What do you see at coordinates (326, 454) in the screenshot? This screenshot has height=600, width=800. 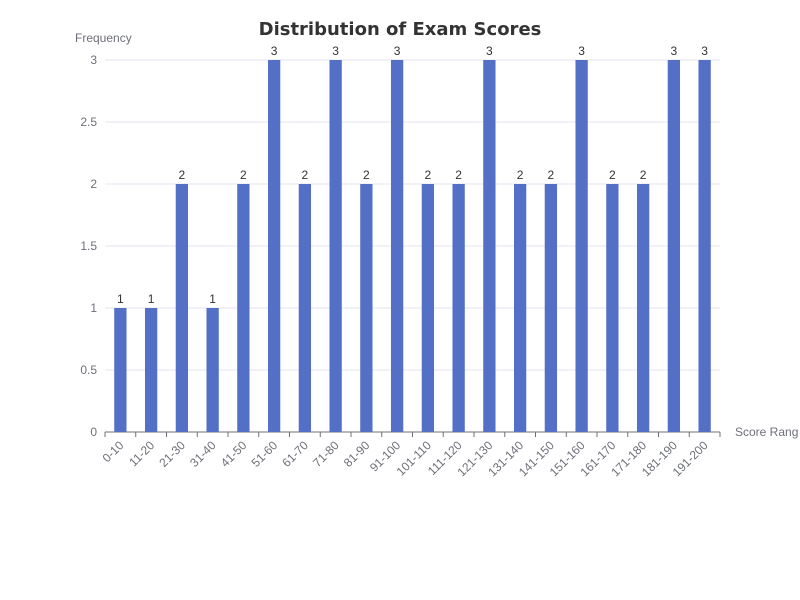 I see `x-tick-label: 71-80` at bounding box center [326, 454].